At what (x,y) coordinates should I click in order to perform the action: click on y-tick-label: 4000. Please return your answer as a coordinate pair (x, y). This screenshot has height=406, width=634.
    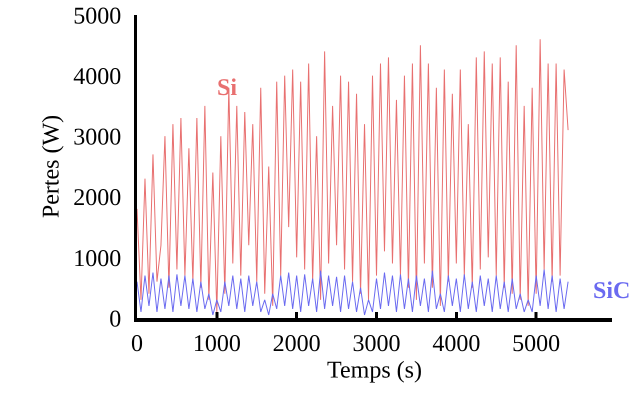
    Looking at the image, I should click on (97, 77).